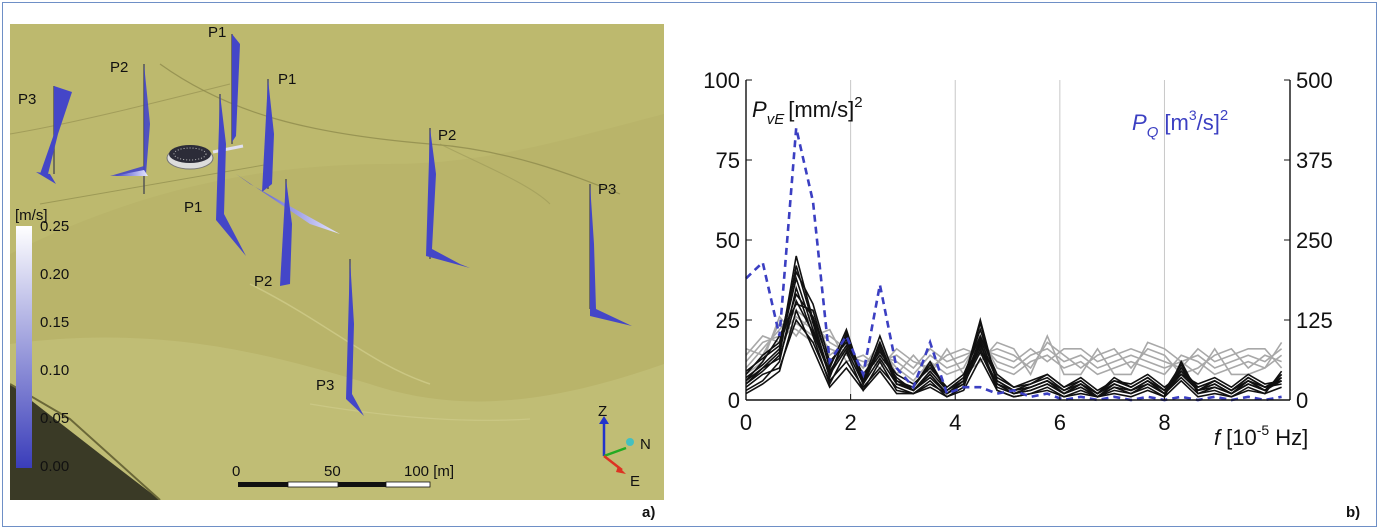 The width and height of the screenshot is (1381, 531). Describe the element at coordinates (1139, 122) in the screenshot. I see `right-label-symbol: P` at that location.